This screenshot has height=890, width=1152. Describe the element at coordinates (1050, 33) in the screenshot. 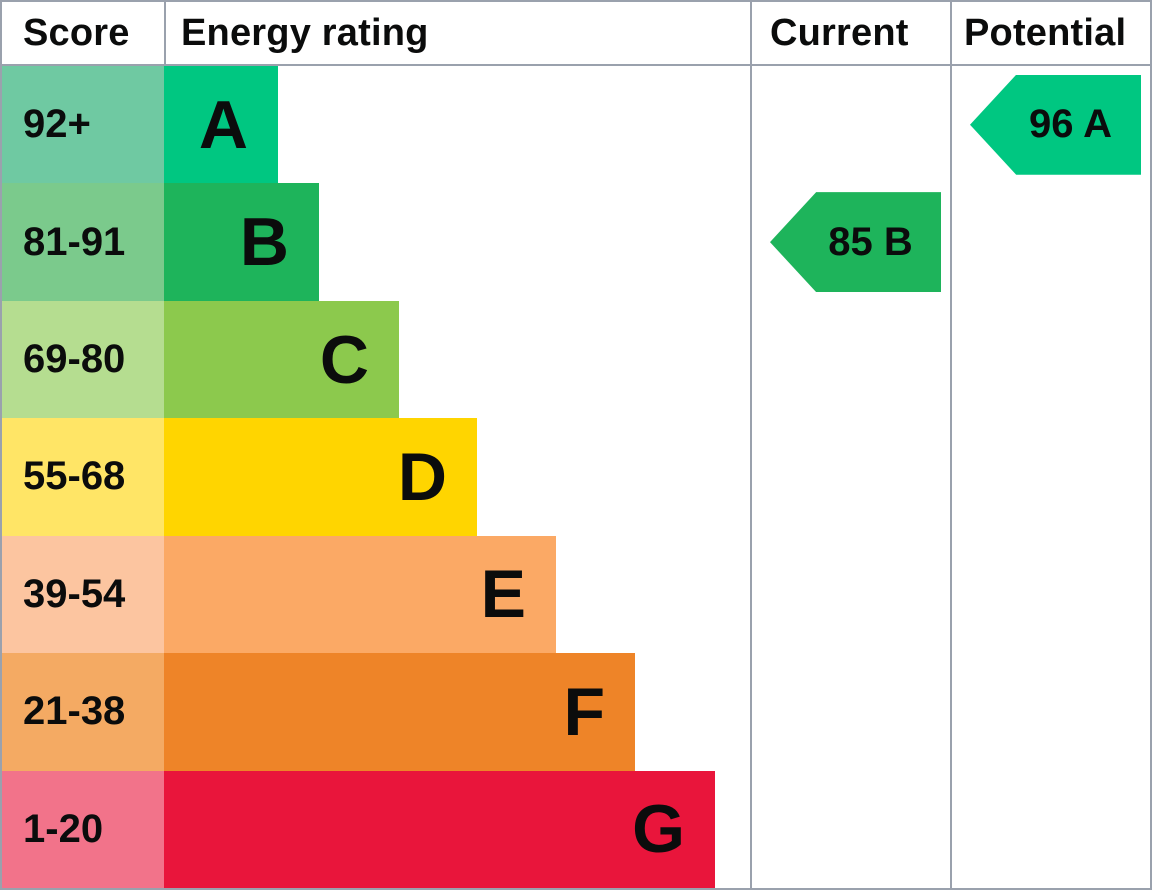

I see `header-potential: Potential` at that location.